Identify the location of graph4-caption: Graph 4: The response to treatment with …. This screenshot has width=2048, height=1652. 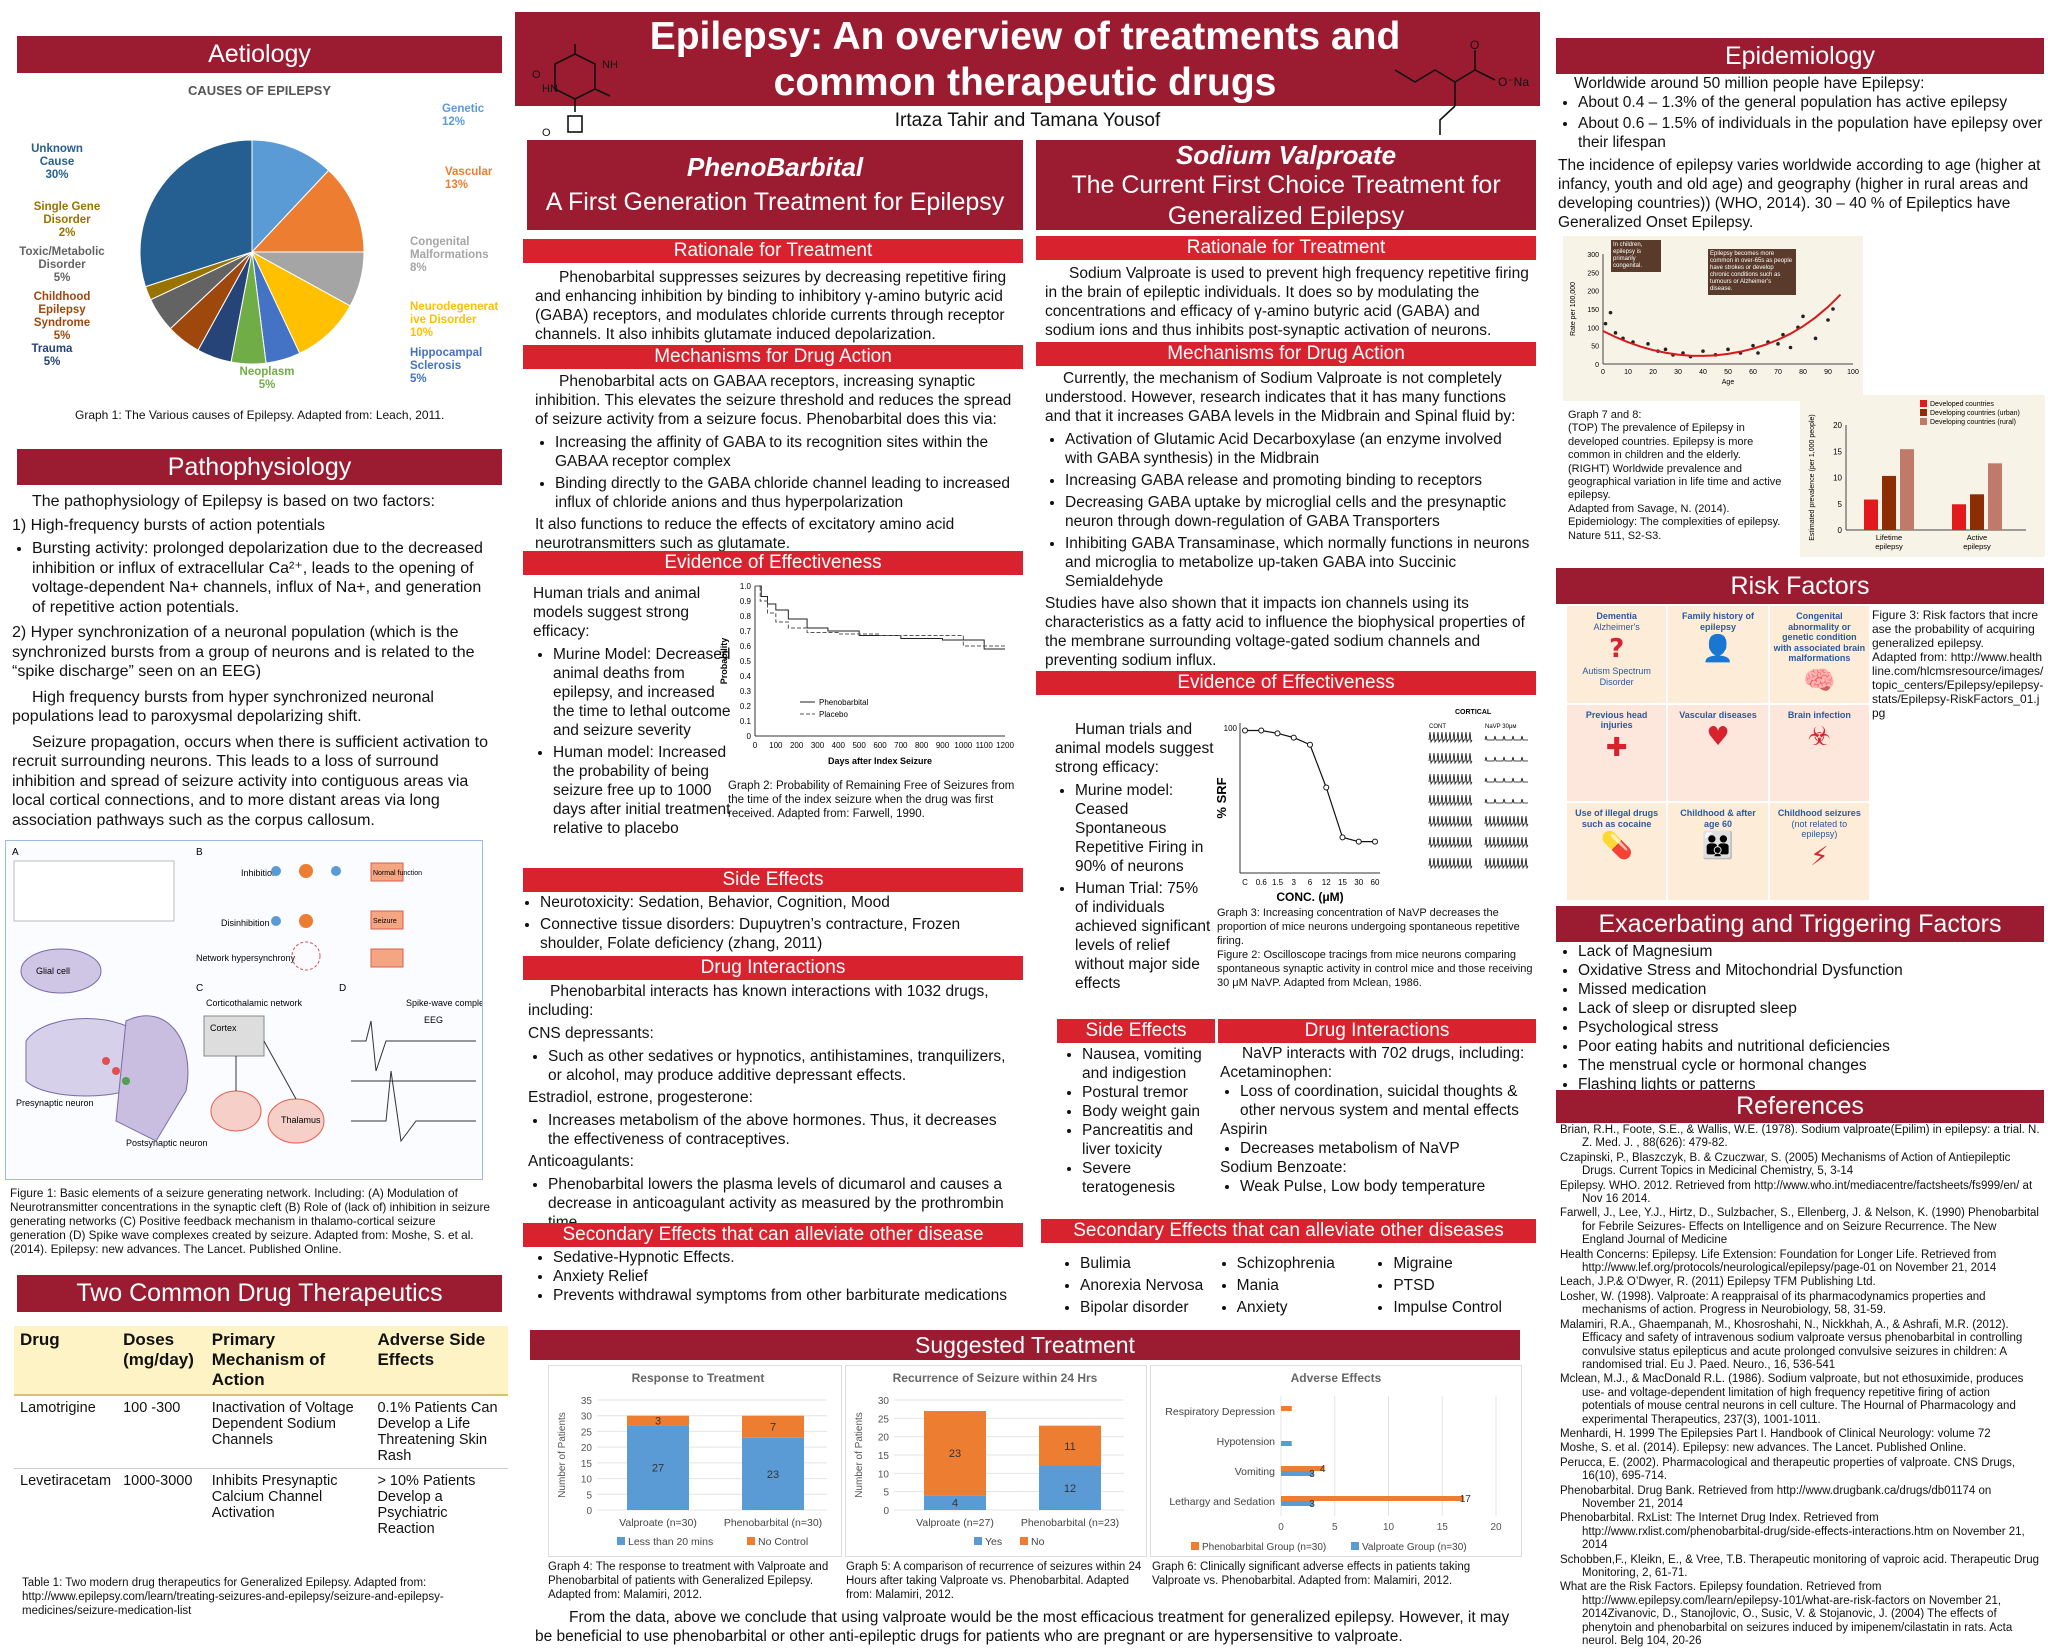
(688, 1581).